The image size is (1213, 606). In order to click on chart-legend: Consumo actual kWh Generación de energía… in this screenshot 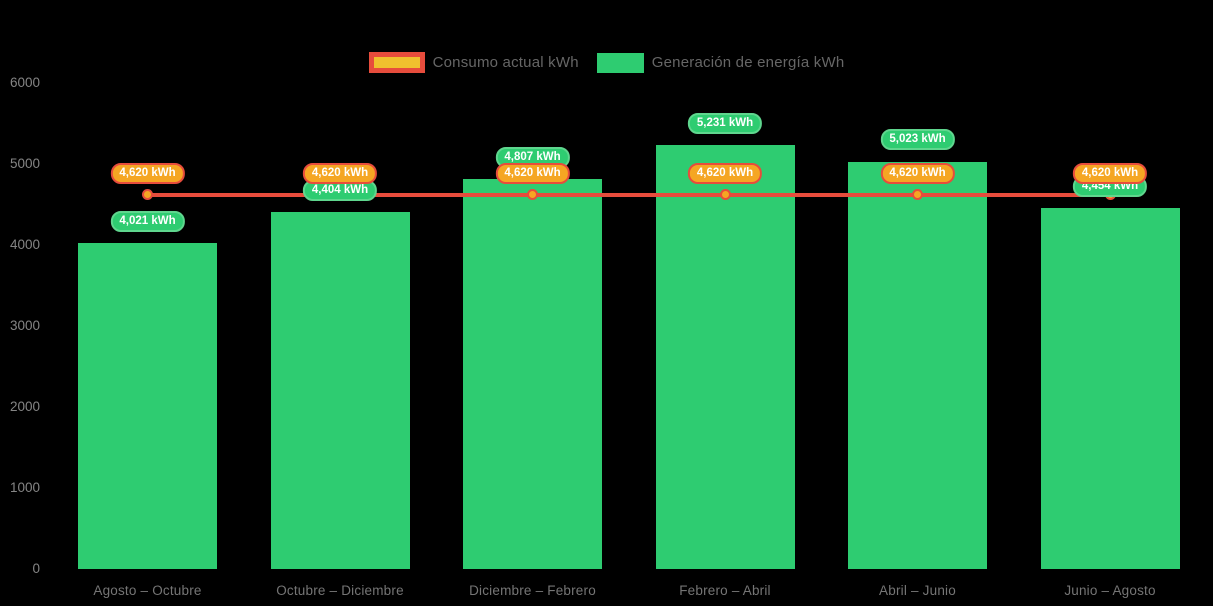, I will do `click(606, 62)`.